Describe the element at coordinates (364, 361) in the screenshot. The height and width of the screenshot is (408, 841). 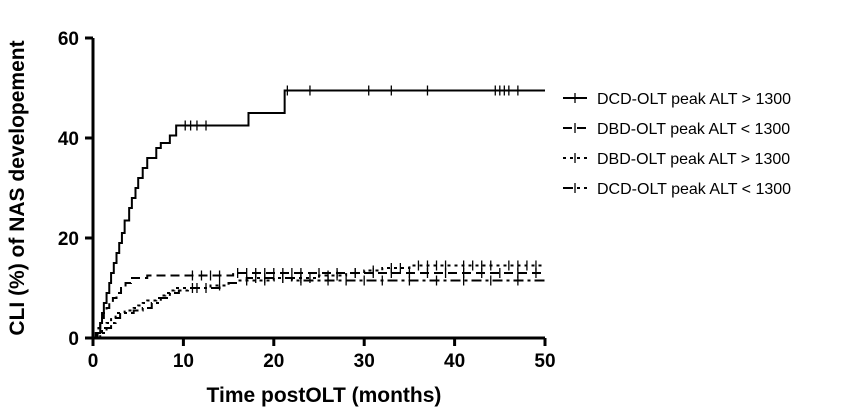
I see `x-tick-label: 30` at that location.